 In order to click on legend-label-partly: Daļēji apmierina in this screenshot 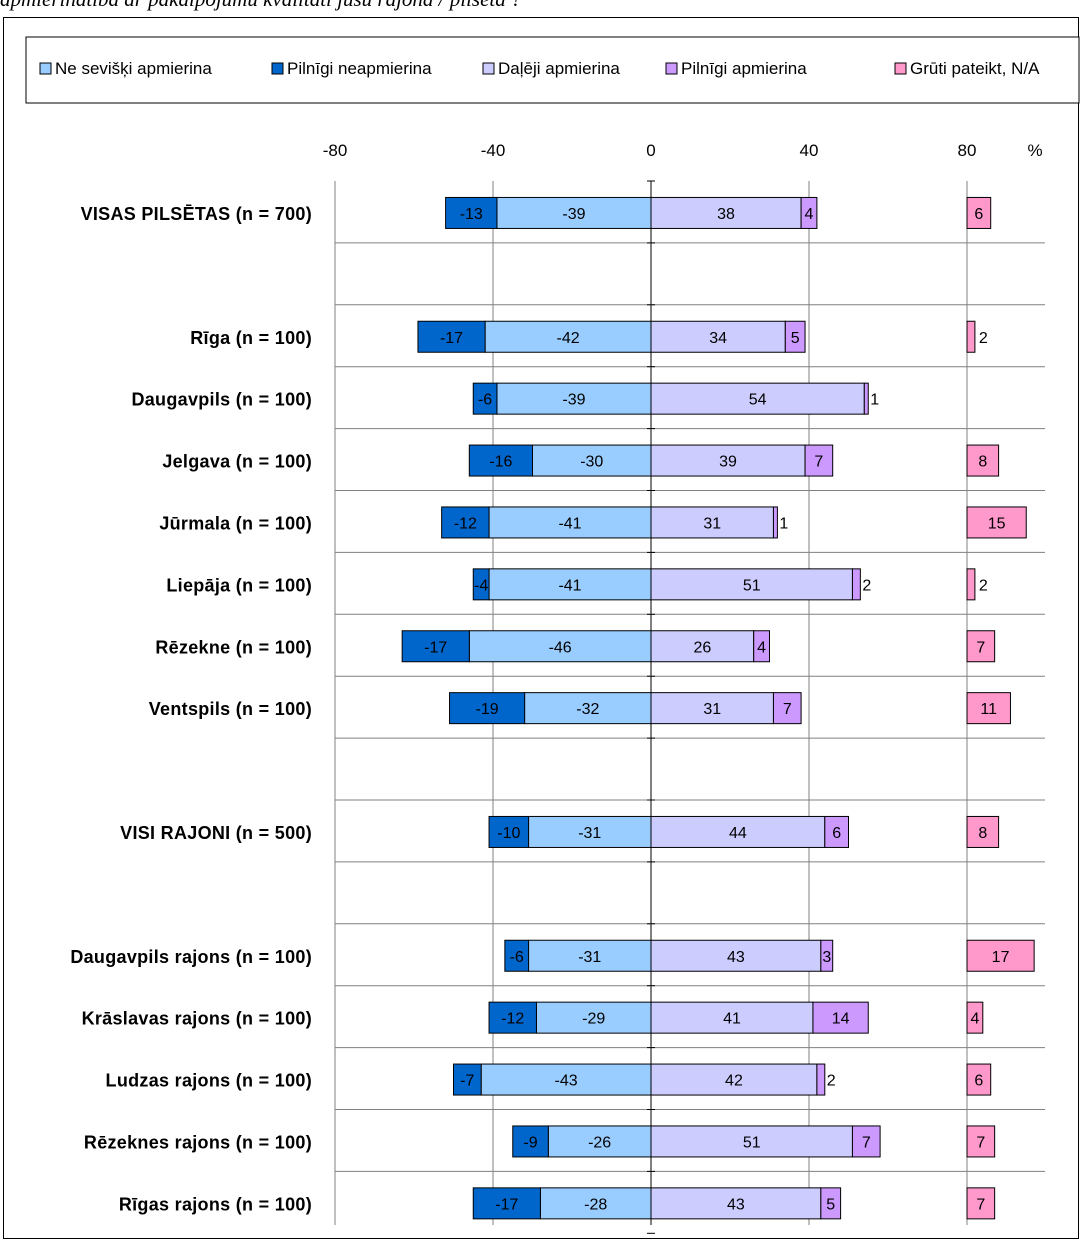, I will do `click(559, 68)`.